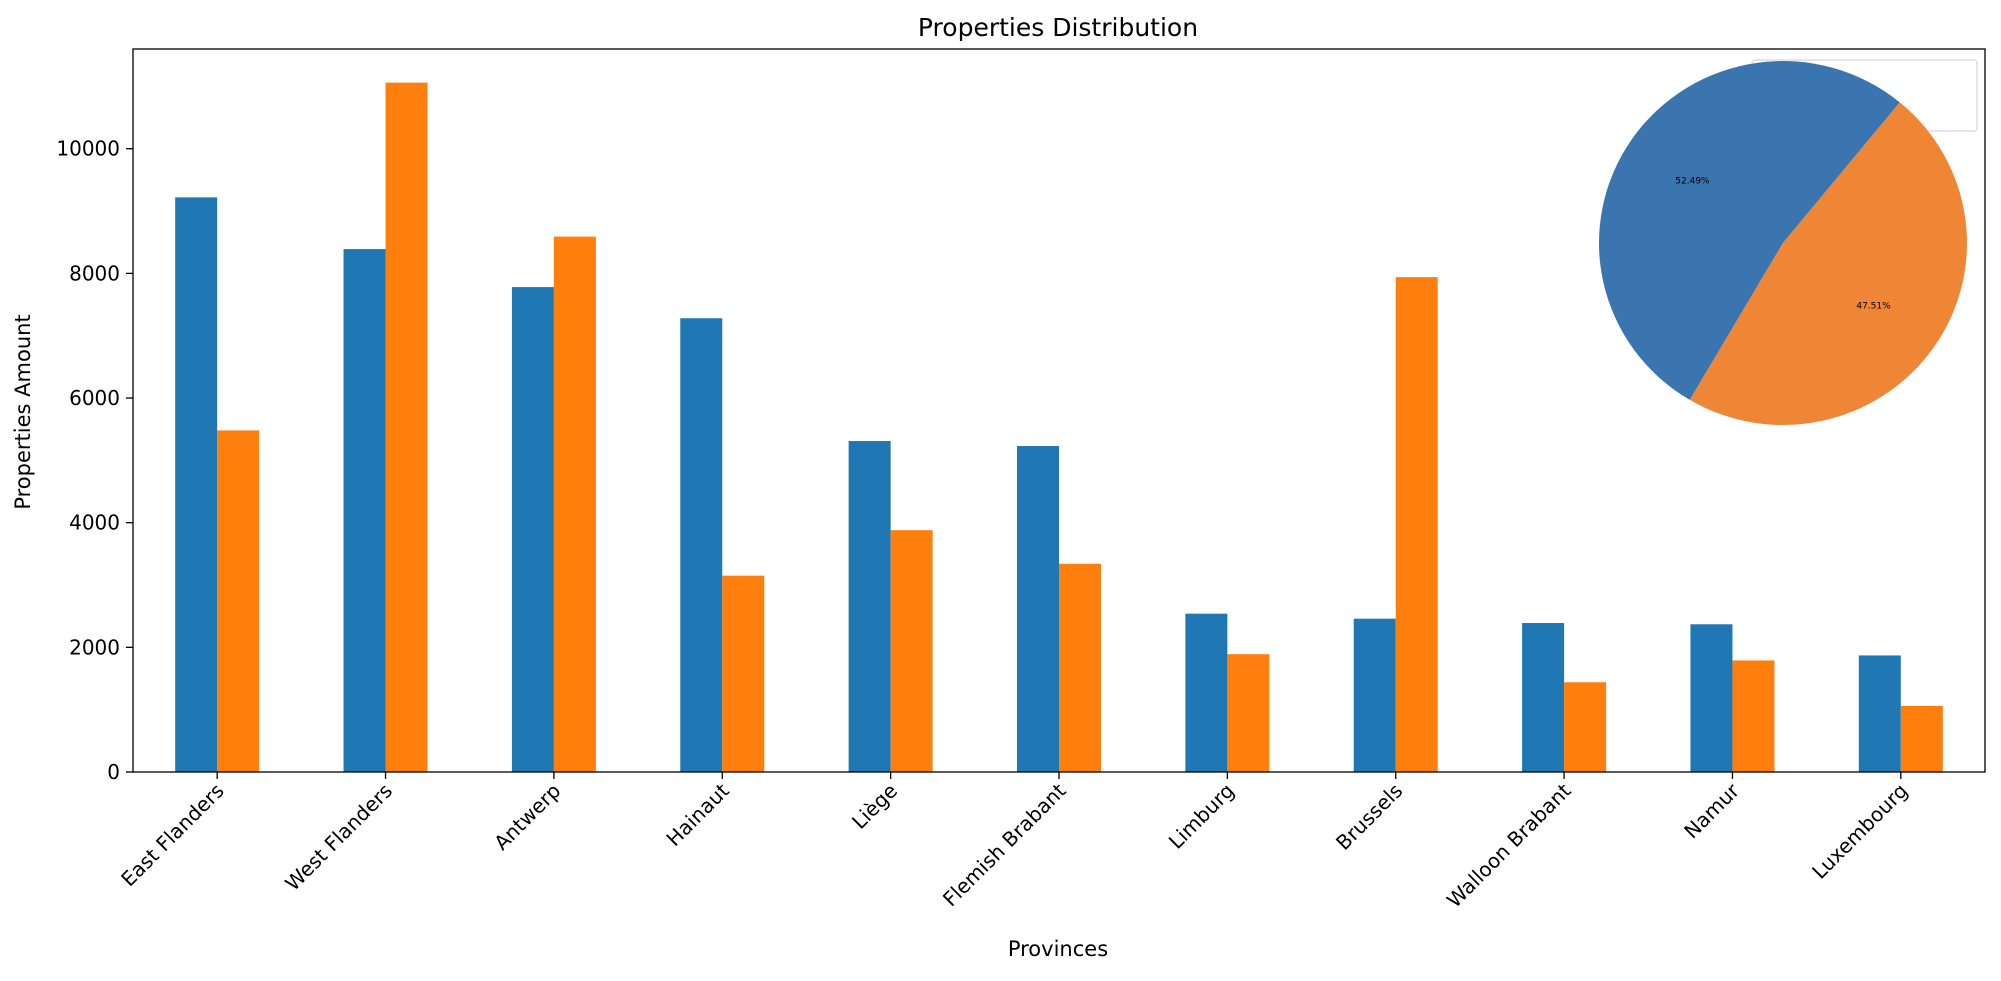  What do you see at coordinates (88, 149) in the screenshot?
I see `y-tick-label: 10000` at bounding box center [88, 149].